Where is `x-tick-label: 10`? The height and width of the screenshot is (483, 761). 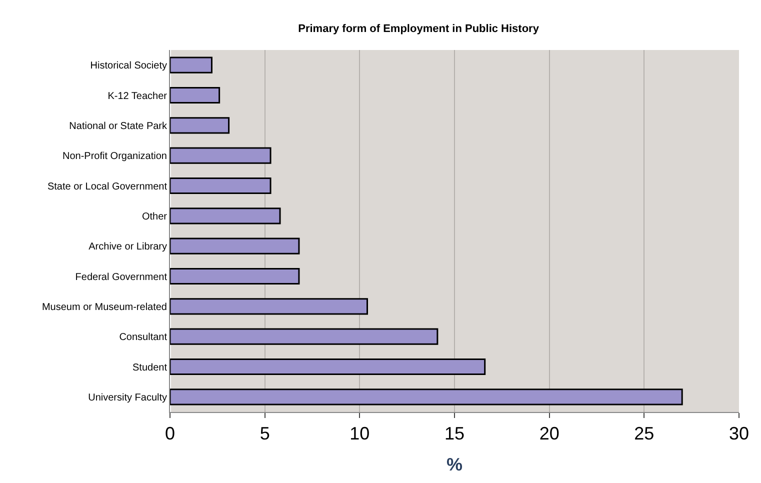 x-tick-label: 10 is located at coordinates (360, 434).